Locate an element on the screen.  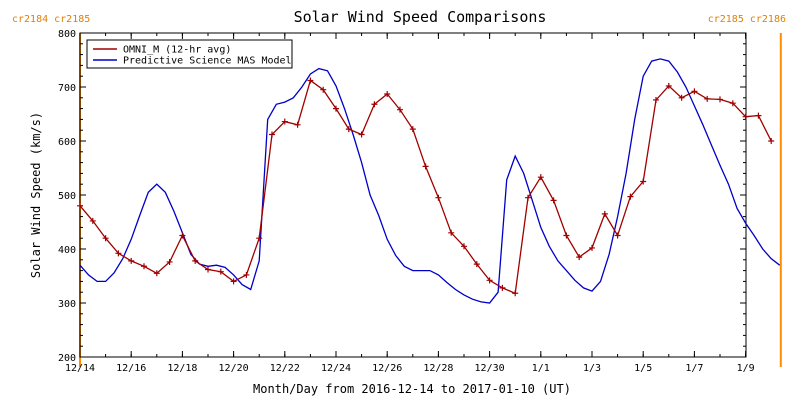
chart-title: Solar Wind Speed Comparisons is located at coordinates (420, 17).